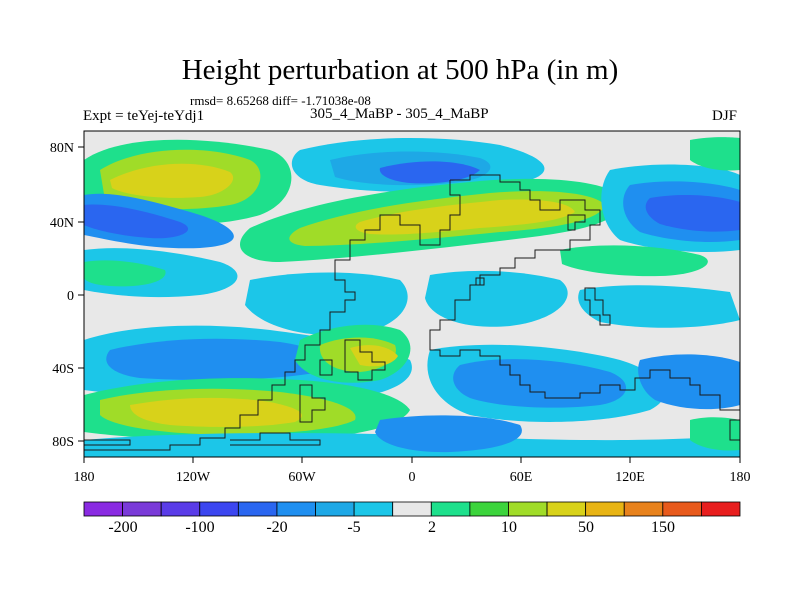 The height and width of the screenshot is (600, 800). Describe the element at coordinates (630, 477) in the screenshot. I see `x-tick-label: 120E` at that location.